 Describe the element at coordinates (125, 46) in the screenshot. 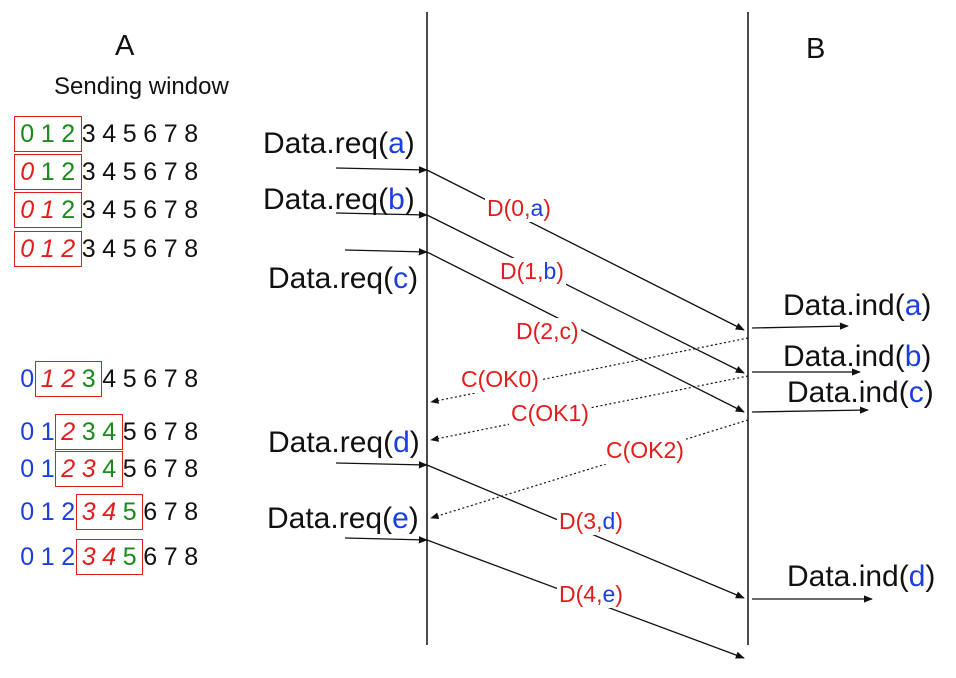

I see `node-a-label: A` at that location.